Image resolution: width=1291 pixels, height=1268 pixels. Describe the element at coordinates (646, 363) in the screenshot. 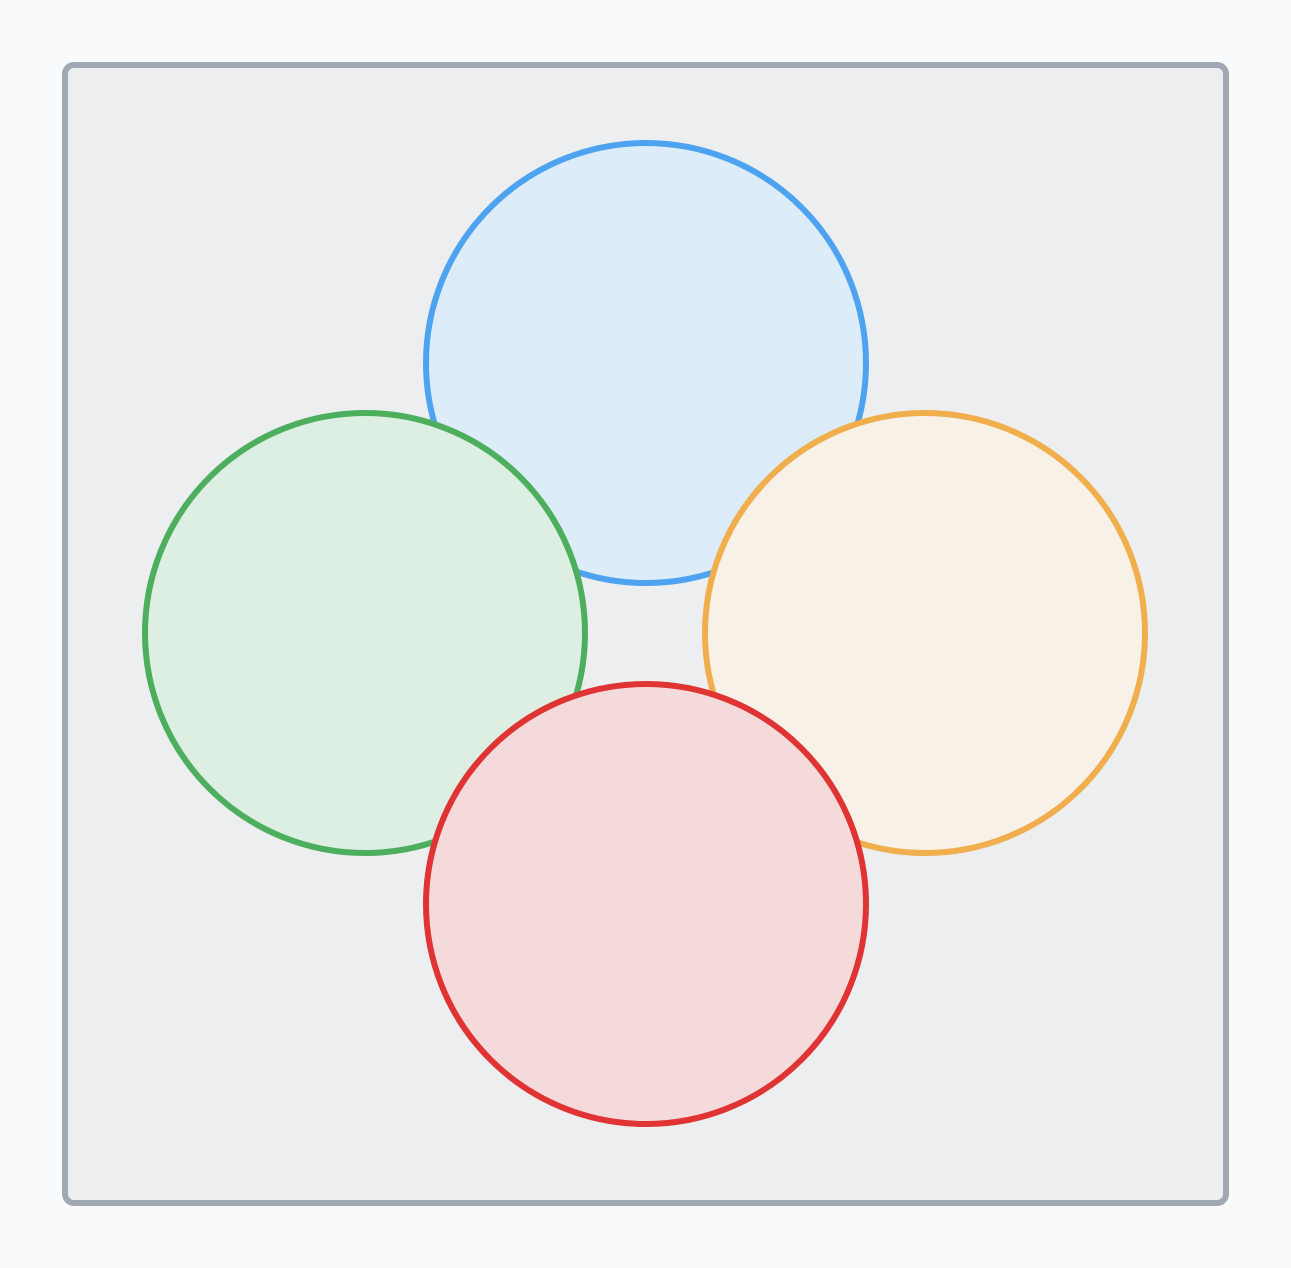

I see `top-circle` at that location.